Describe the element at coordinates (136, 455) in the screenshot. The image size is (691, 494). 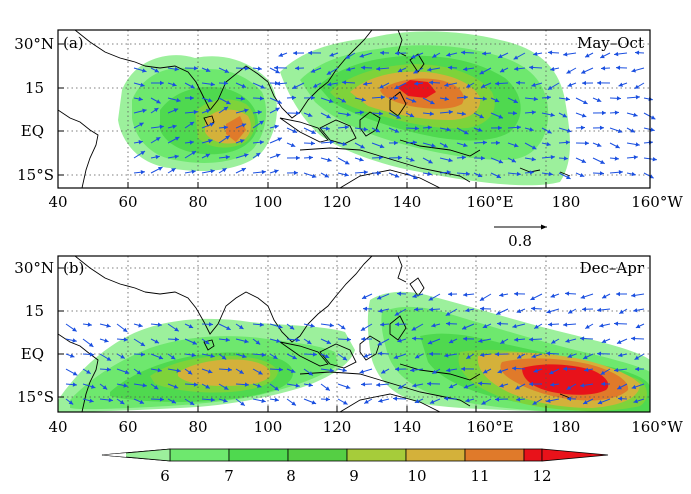
I see `colorbar-segment-lowest` at that location.